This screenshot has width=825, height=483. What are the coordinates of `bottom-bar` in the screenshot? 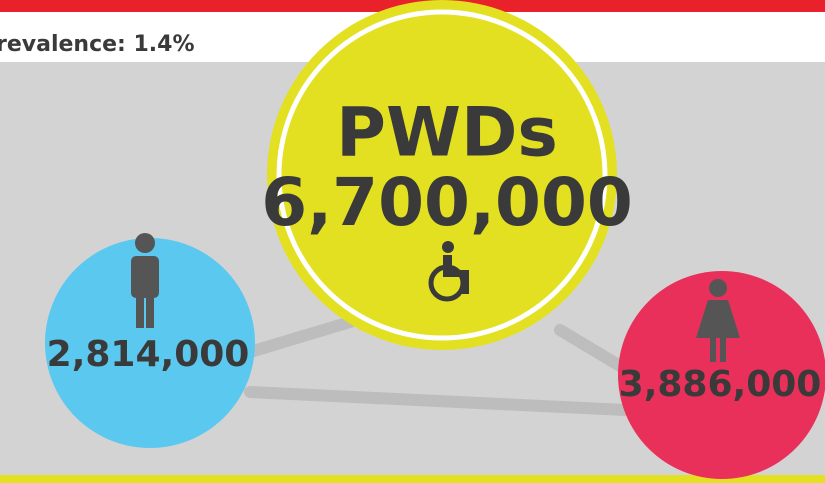 It's located at (412, 479).